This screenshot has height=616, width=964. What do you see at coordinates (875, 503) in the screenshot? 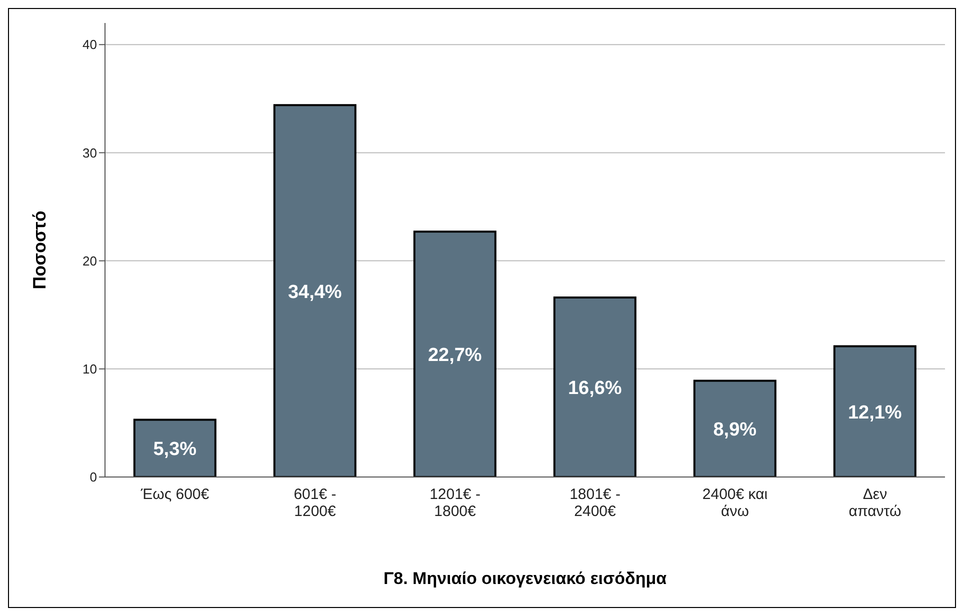
I see `x-tick-label: Δεν απαντώ` at bounding box center [875, 503].